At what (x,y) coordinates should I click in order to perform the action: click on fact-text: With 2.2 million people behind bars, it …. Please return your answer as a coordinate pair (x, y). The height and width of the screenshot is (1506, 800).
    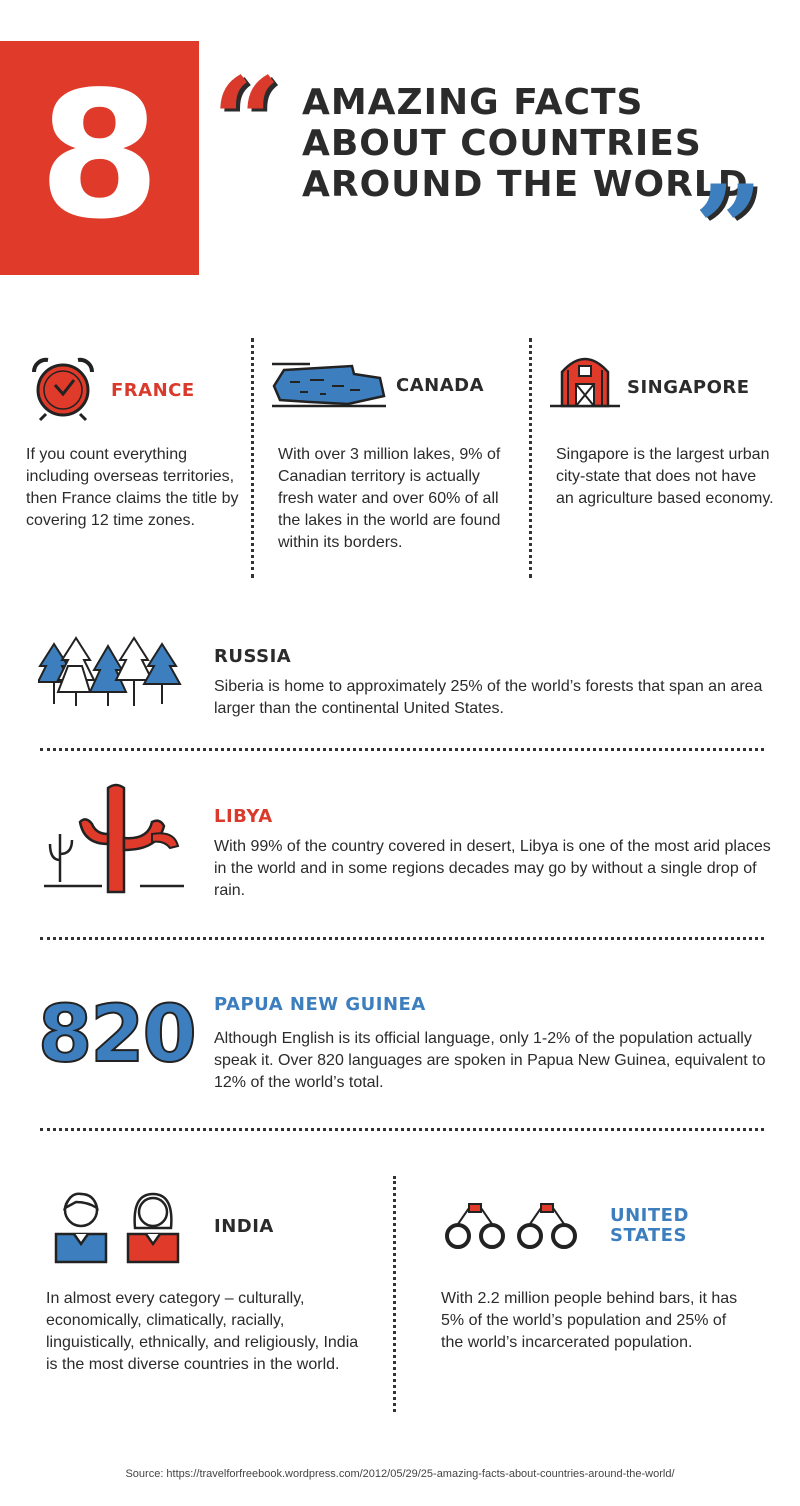
    Looking at the image, I should click on (589, 1320).